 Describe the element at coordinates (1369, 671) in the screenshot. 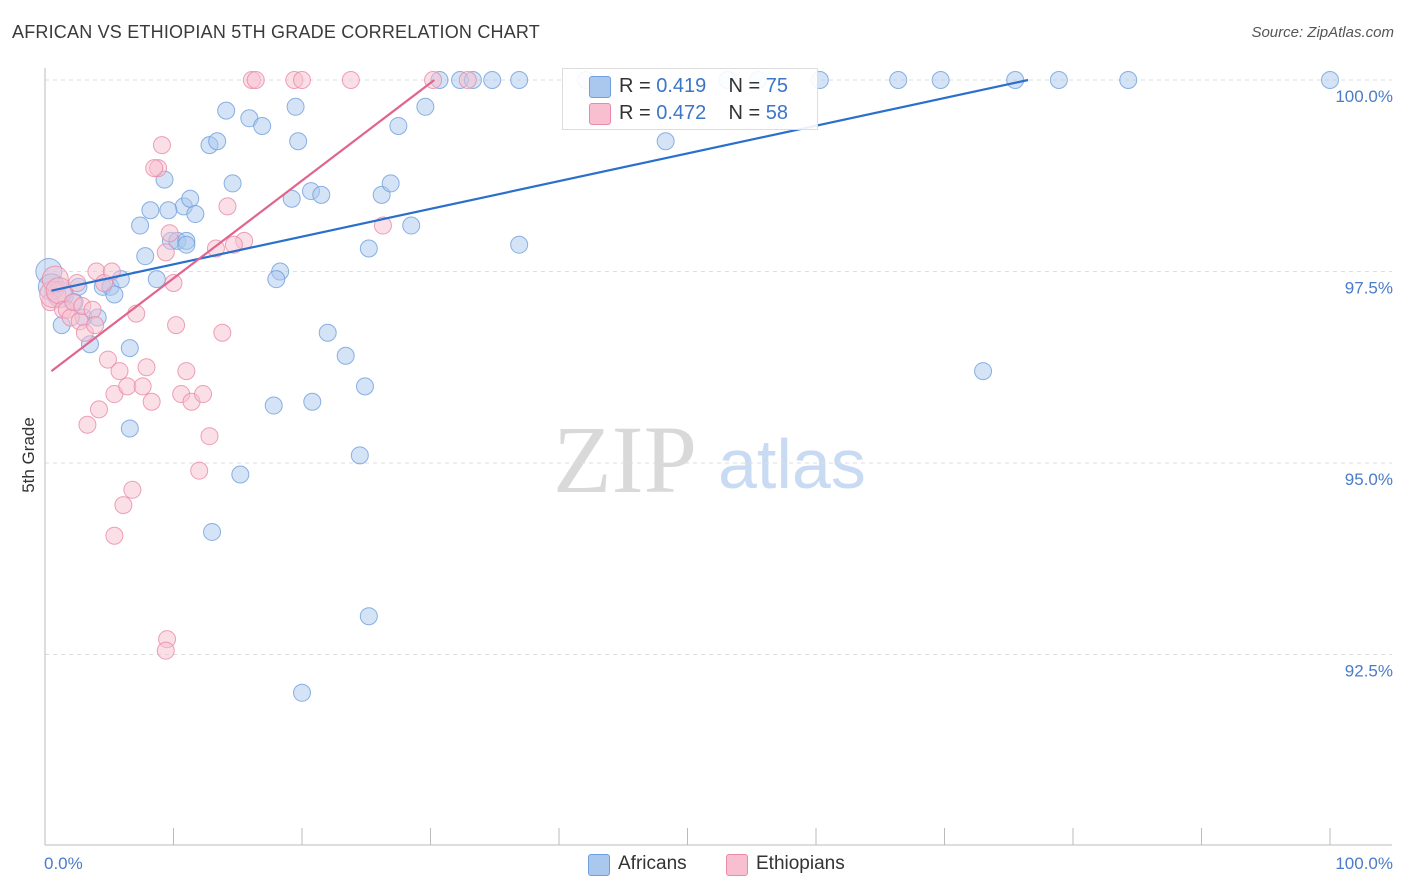

I see `y-tick-label-0: 92.5%` at that location.